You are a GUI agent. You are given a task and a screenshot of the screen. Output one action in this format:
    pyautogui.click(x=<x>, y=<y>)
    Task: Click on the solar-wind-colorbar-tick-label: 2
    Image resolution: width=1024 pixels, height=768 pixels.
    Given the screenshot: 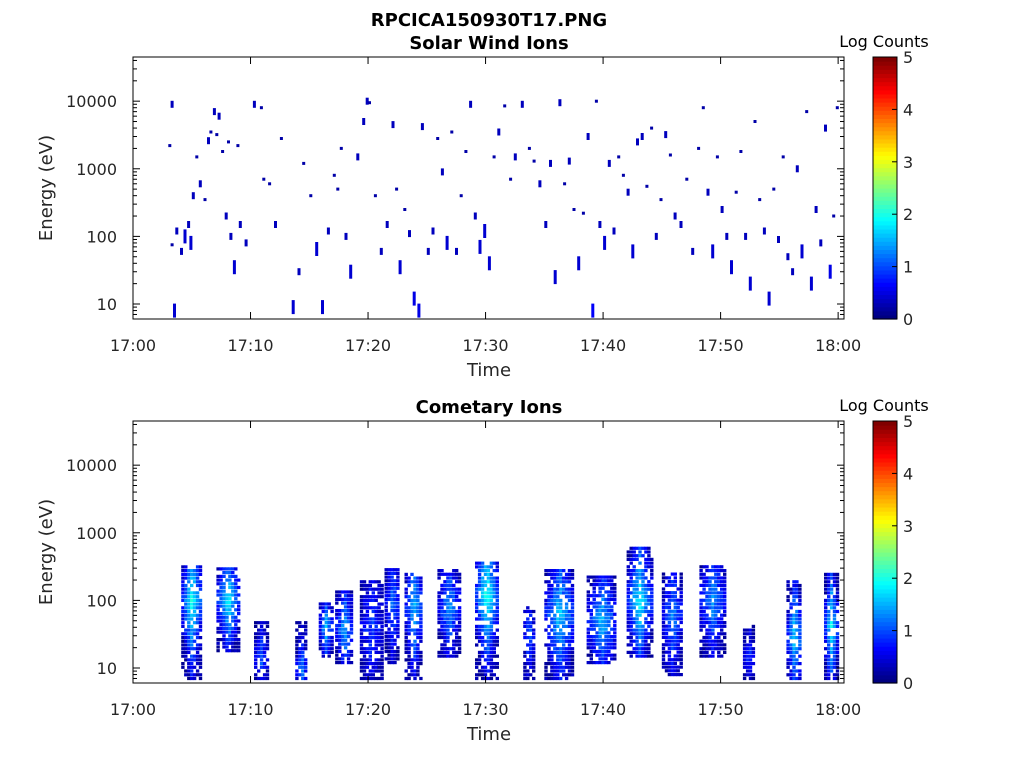 What is the action you would take?
    pyautogui.click(x=908, y=214)
    